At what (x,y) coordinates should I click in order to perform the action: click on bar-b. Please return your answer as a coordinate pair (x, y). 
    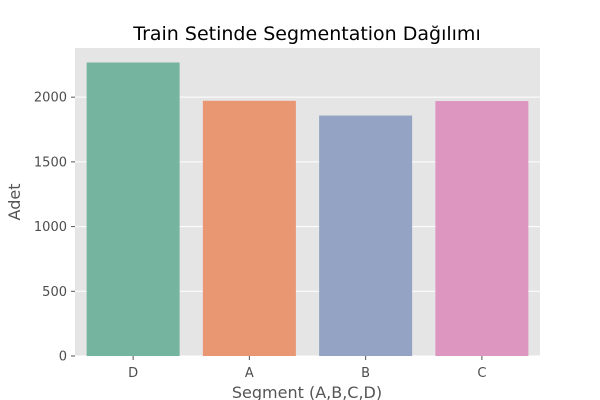
    Looking at the image, I should click on (366, 235).